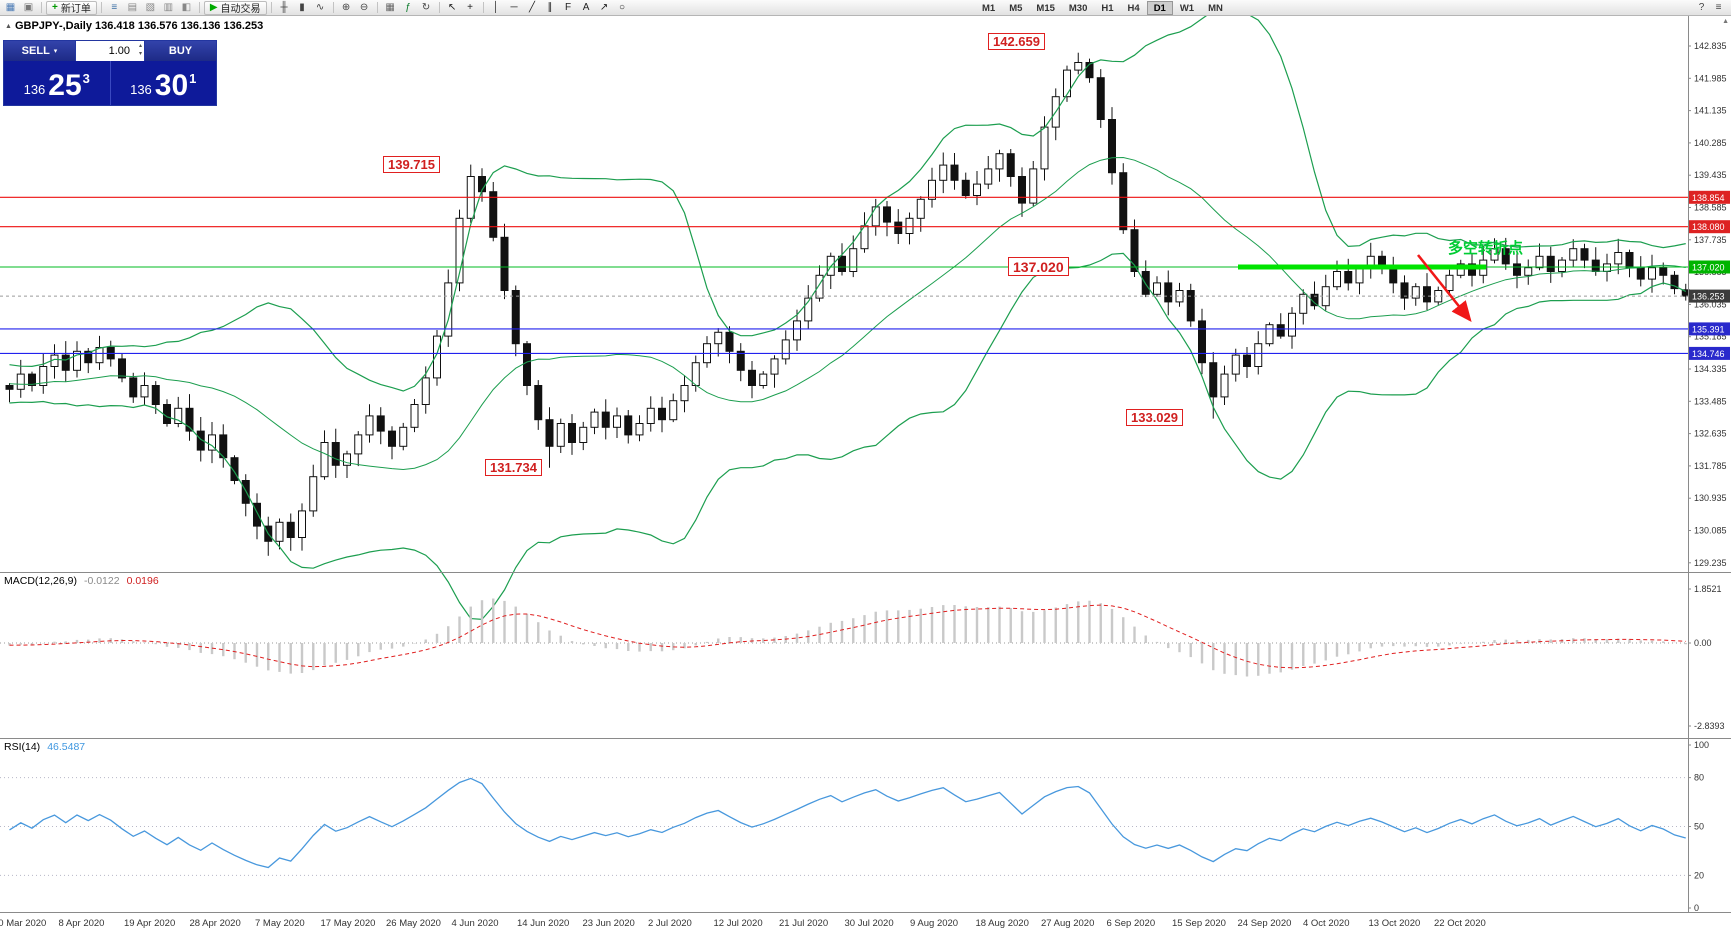 The height and width of the screenshot is (938, 1731). Describe the element at coordinates (1159, 8) in the screenshot. I see `timeframe-d1: D1` at that location.